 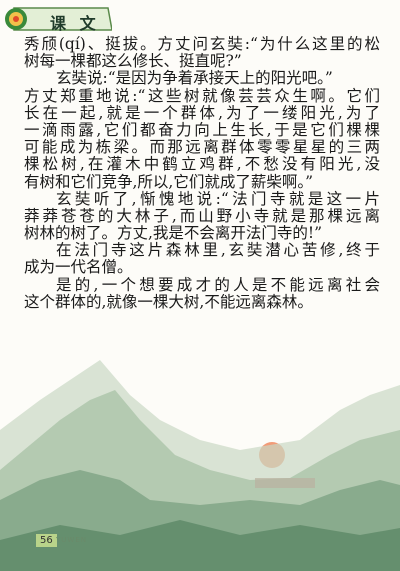 What do you see at coordinates (218, 284) in the screenshot?
I see `text-line: 是的,一个想要成才的人是不能远离社会` at bounding box center [218, 284].